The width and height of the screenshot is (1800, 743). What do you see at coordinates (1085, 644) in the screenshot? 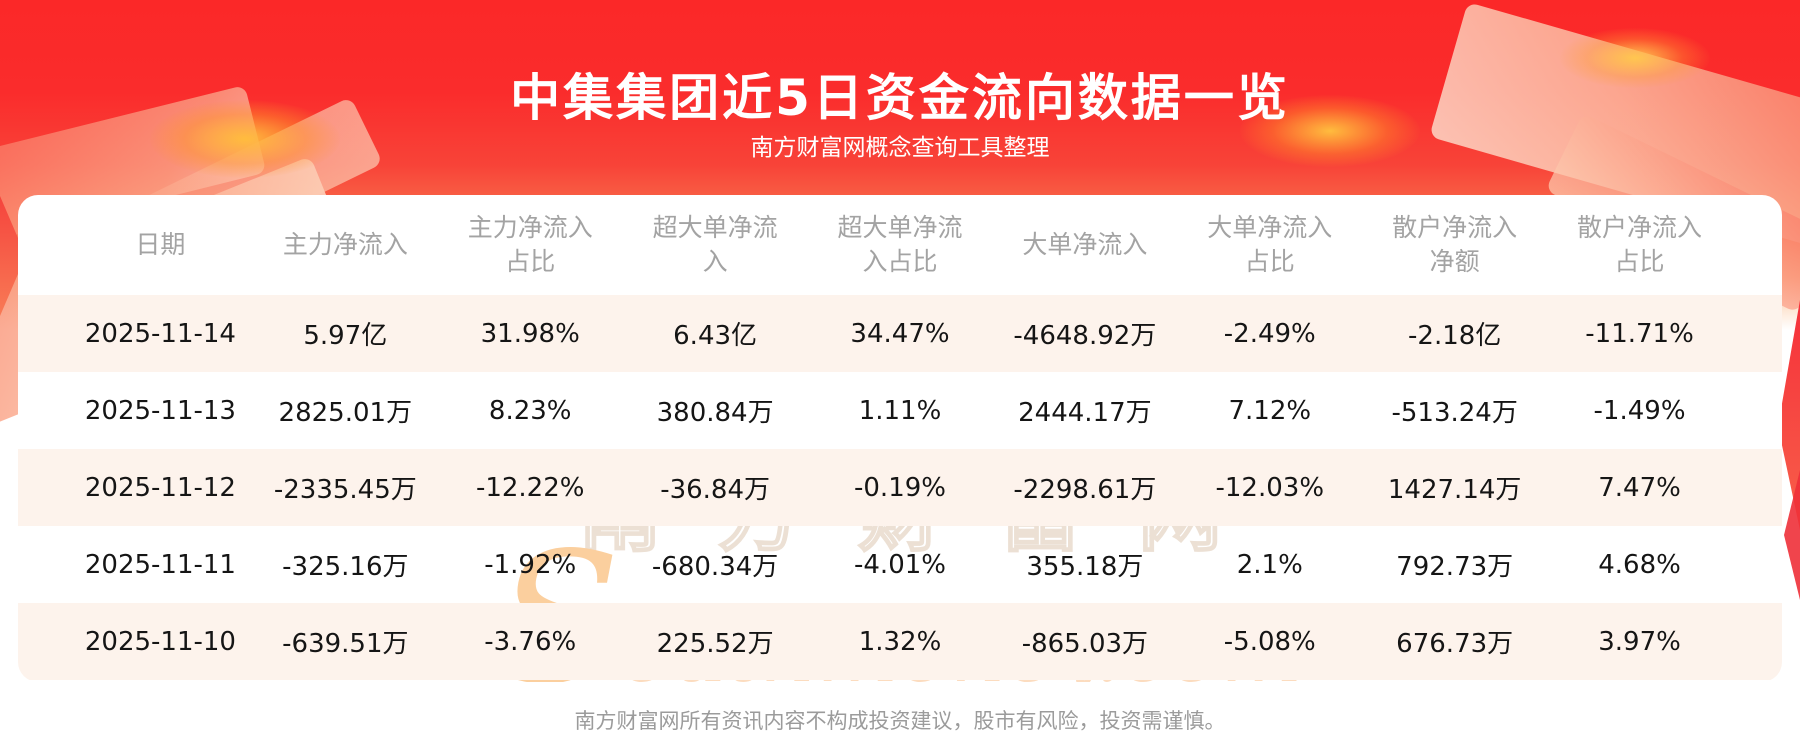
I see `cell-large-net-inflow: -865.03万` at bounding box center [1085, 644].